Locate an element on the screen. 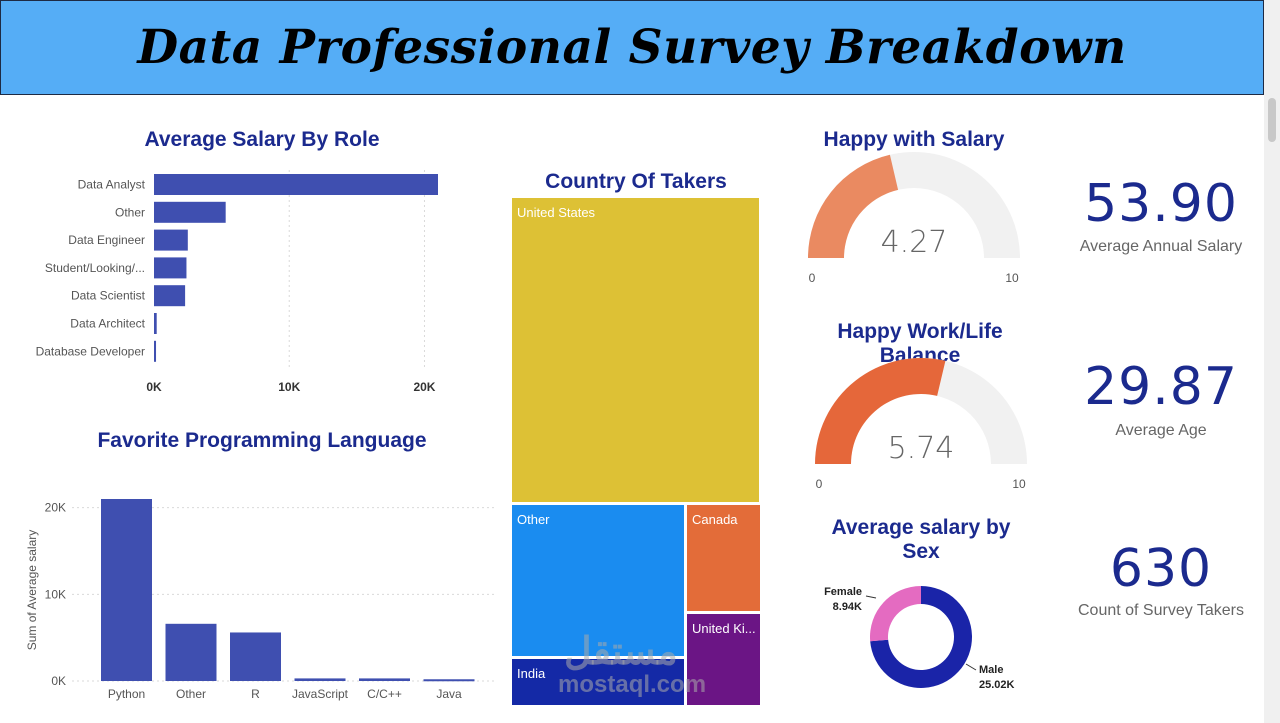  salary-by-sex-donut: Female 8.94K Male 25.02K is located at coordinates (919, 638).